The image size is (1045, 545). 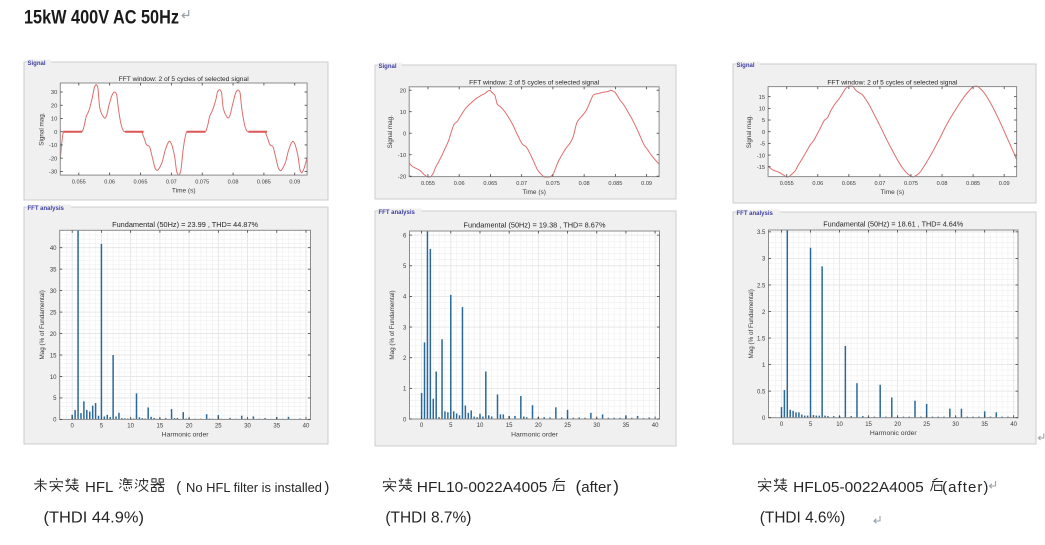 I want to click on svg-text: HFL10-0022A4005, so click(x=482, y=487).